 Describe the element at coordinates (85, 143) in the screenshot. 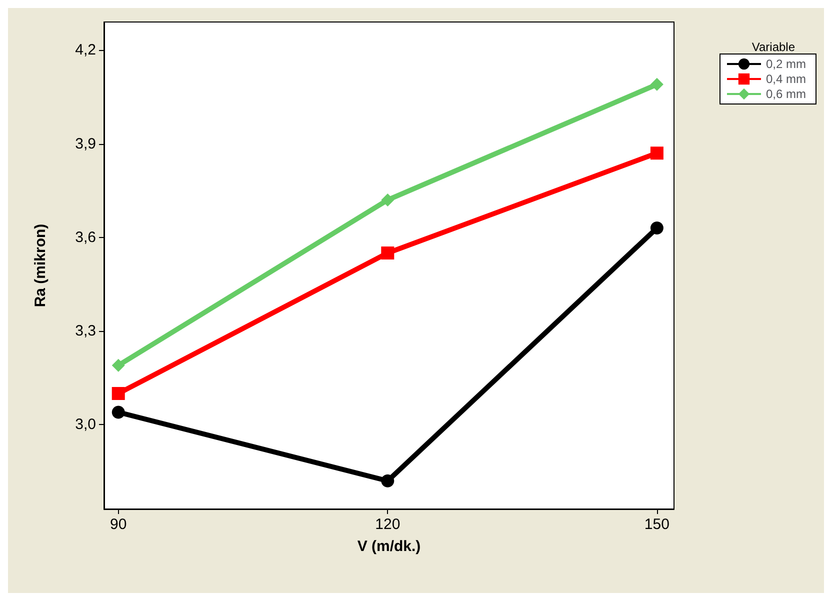

I see `y-tick-label: 3,9` at that location.